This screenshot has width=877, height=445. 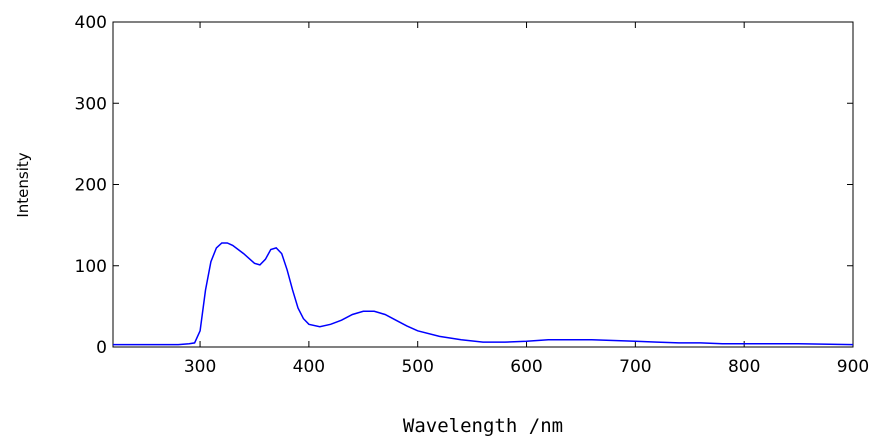 What do you see at coordinates (483, 426) in the screenshot?
I see `x-axis-label: Wavelength /nm` at bounding box center [483, 426].